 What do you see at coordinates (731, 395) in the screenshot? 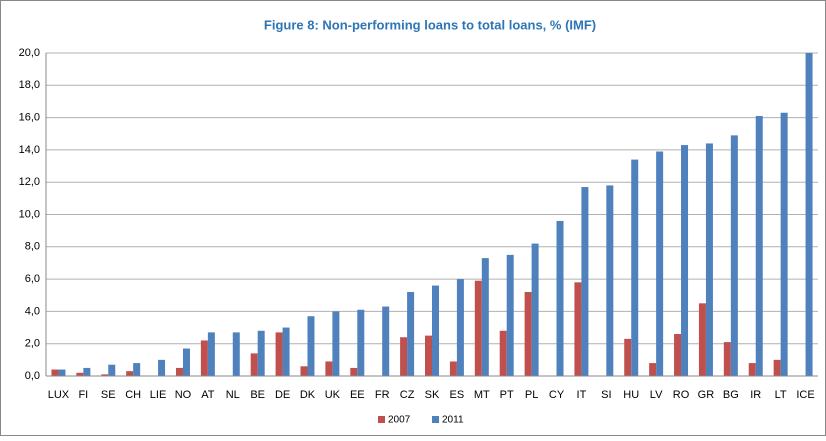
I see `x-tick-label: BG` at bounding box center [731, 395].